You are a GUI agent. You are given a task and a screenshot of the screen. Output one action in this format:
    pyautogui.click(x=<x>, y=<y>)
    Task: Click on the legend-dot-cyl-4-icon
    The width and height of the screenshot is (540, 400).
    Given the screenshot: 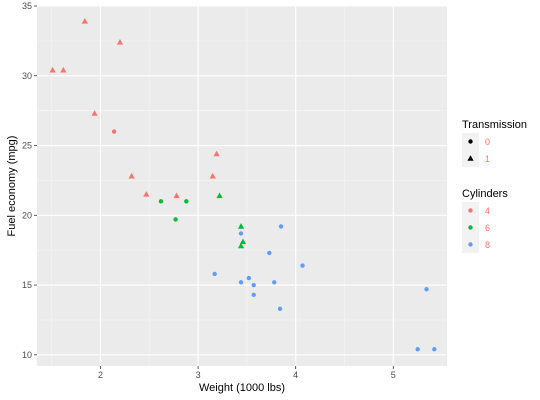 What is the action you would take?
    pyautogui.click(x=470, y=210)
    